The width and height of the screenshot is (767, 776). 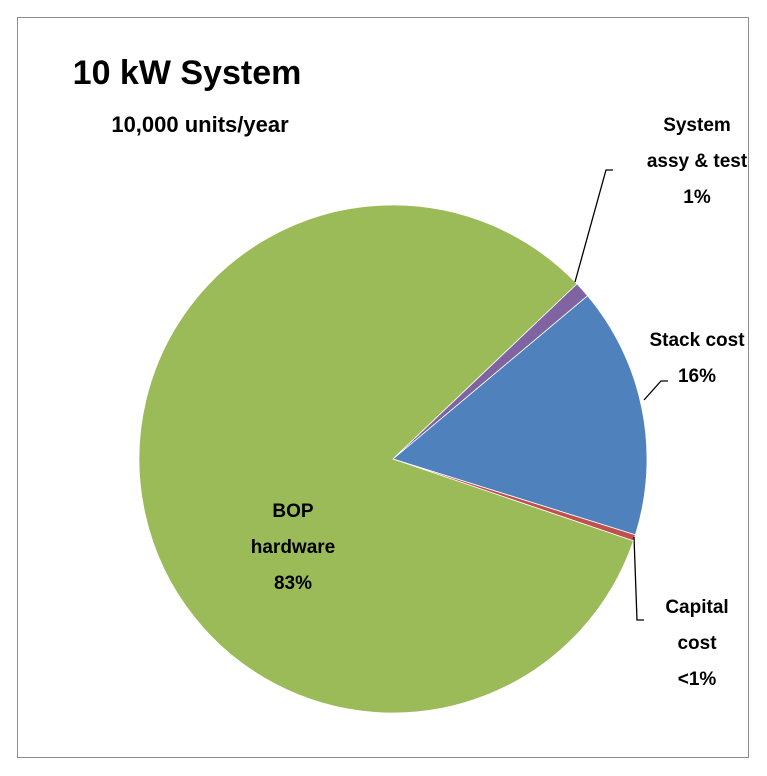 I want to click on slice-name: Capital cost, so click(x=697, y=625).